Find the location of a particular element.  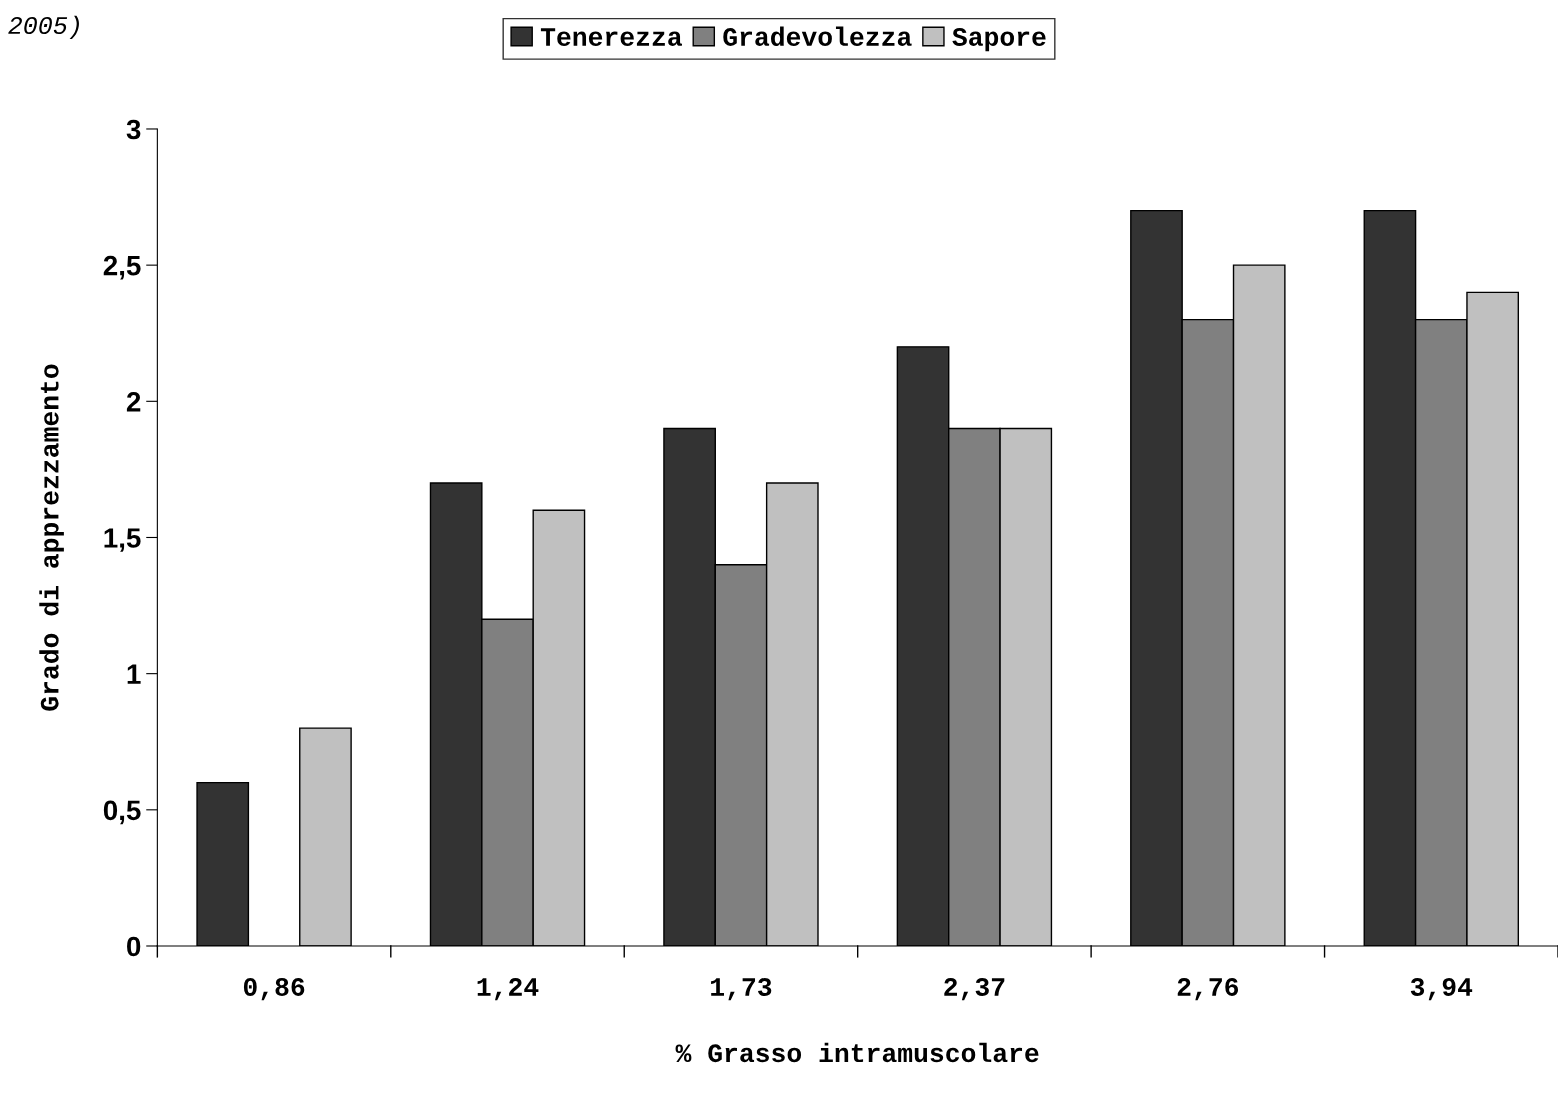

x-axis-title: % Grasso intramuscolare is located at coordinates (857, 1052).